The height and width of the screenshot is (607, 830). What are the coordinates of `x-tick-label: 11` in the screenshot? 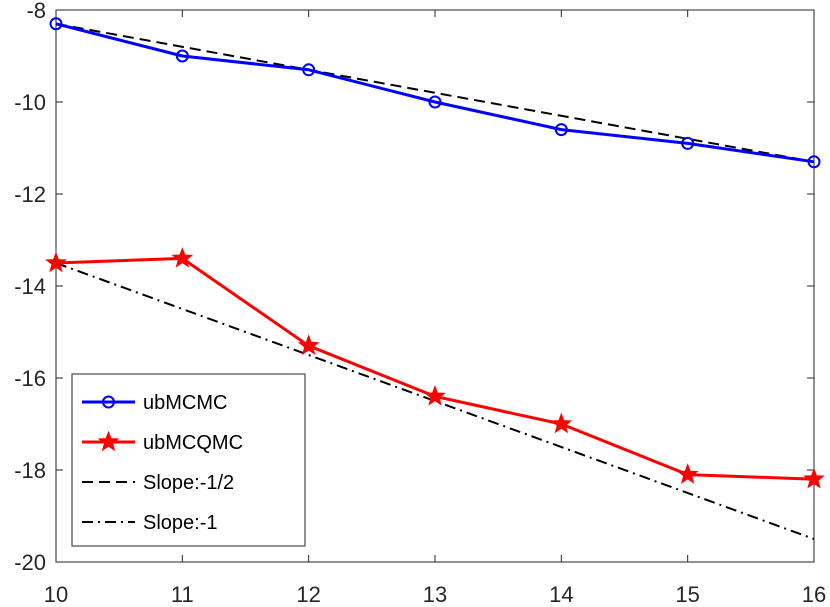 It's located at (182, 594).